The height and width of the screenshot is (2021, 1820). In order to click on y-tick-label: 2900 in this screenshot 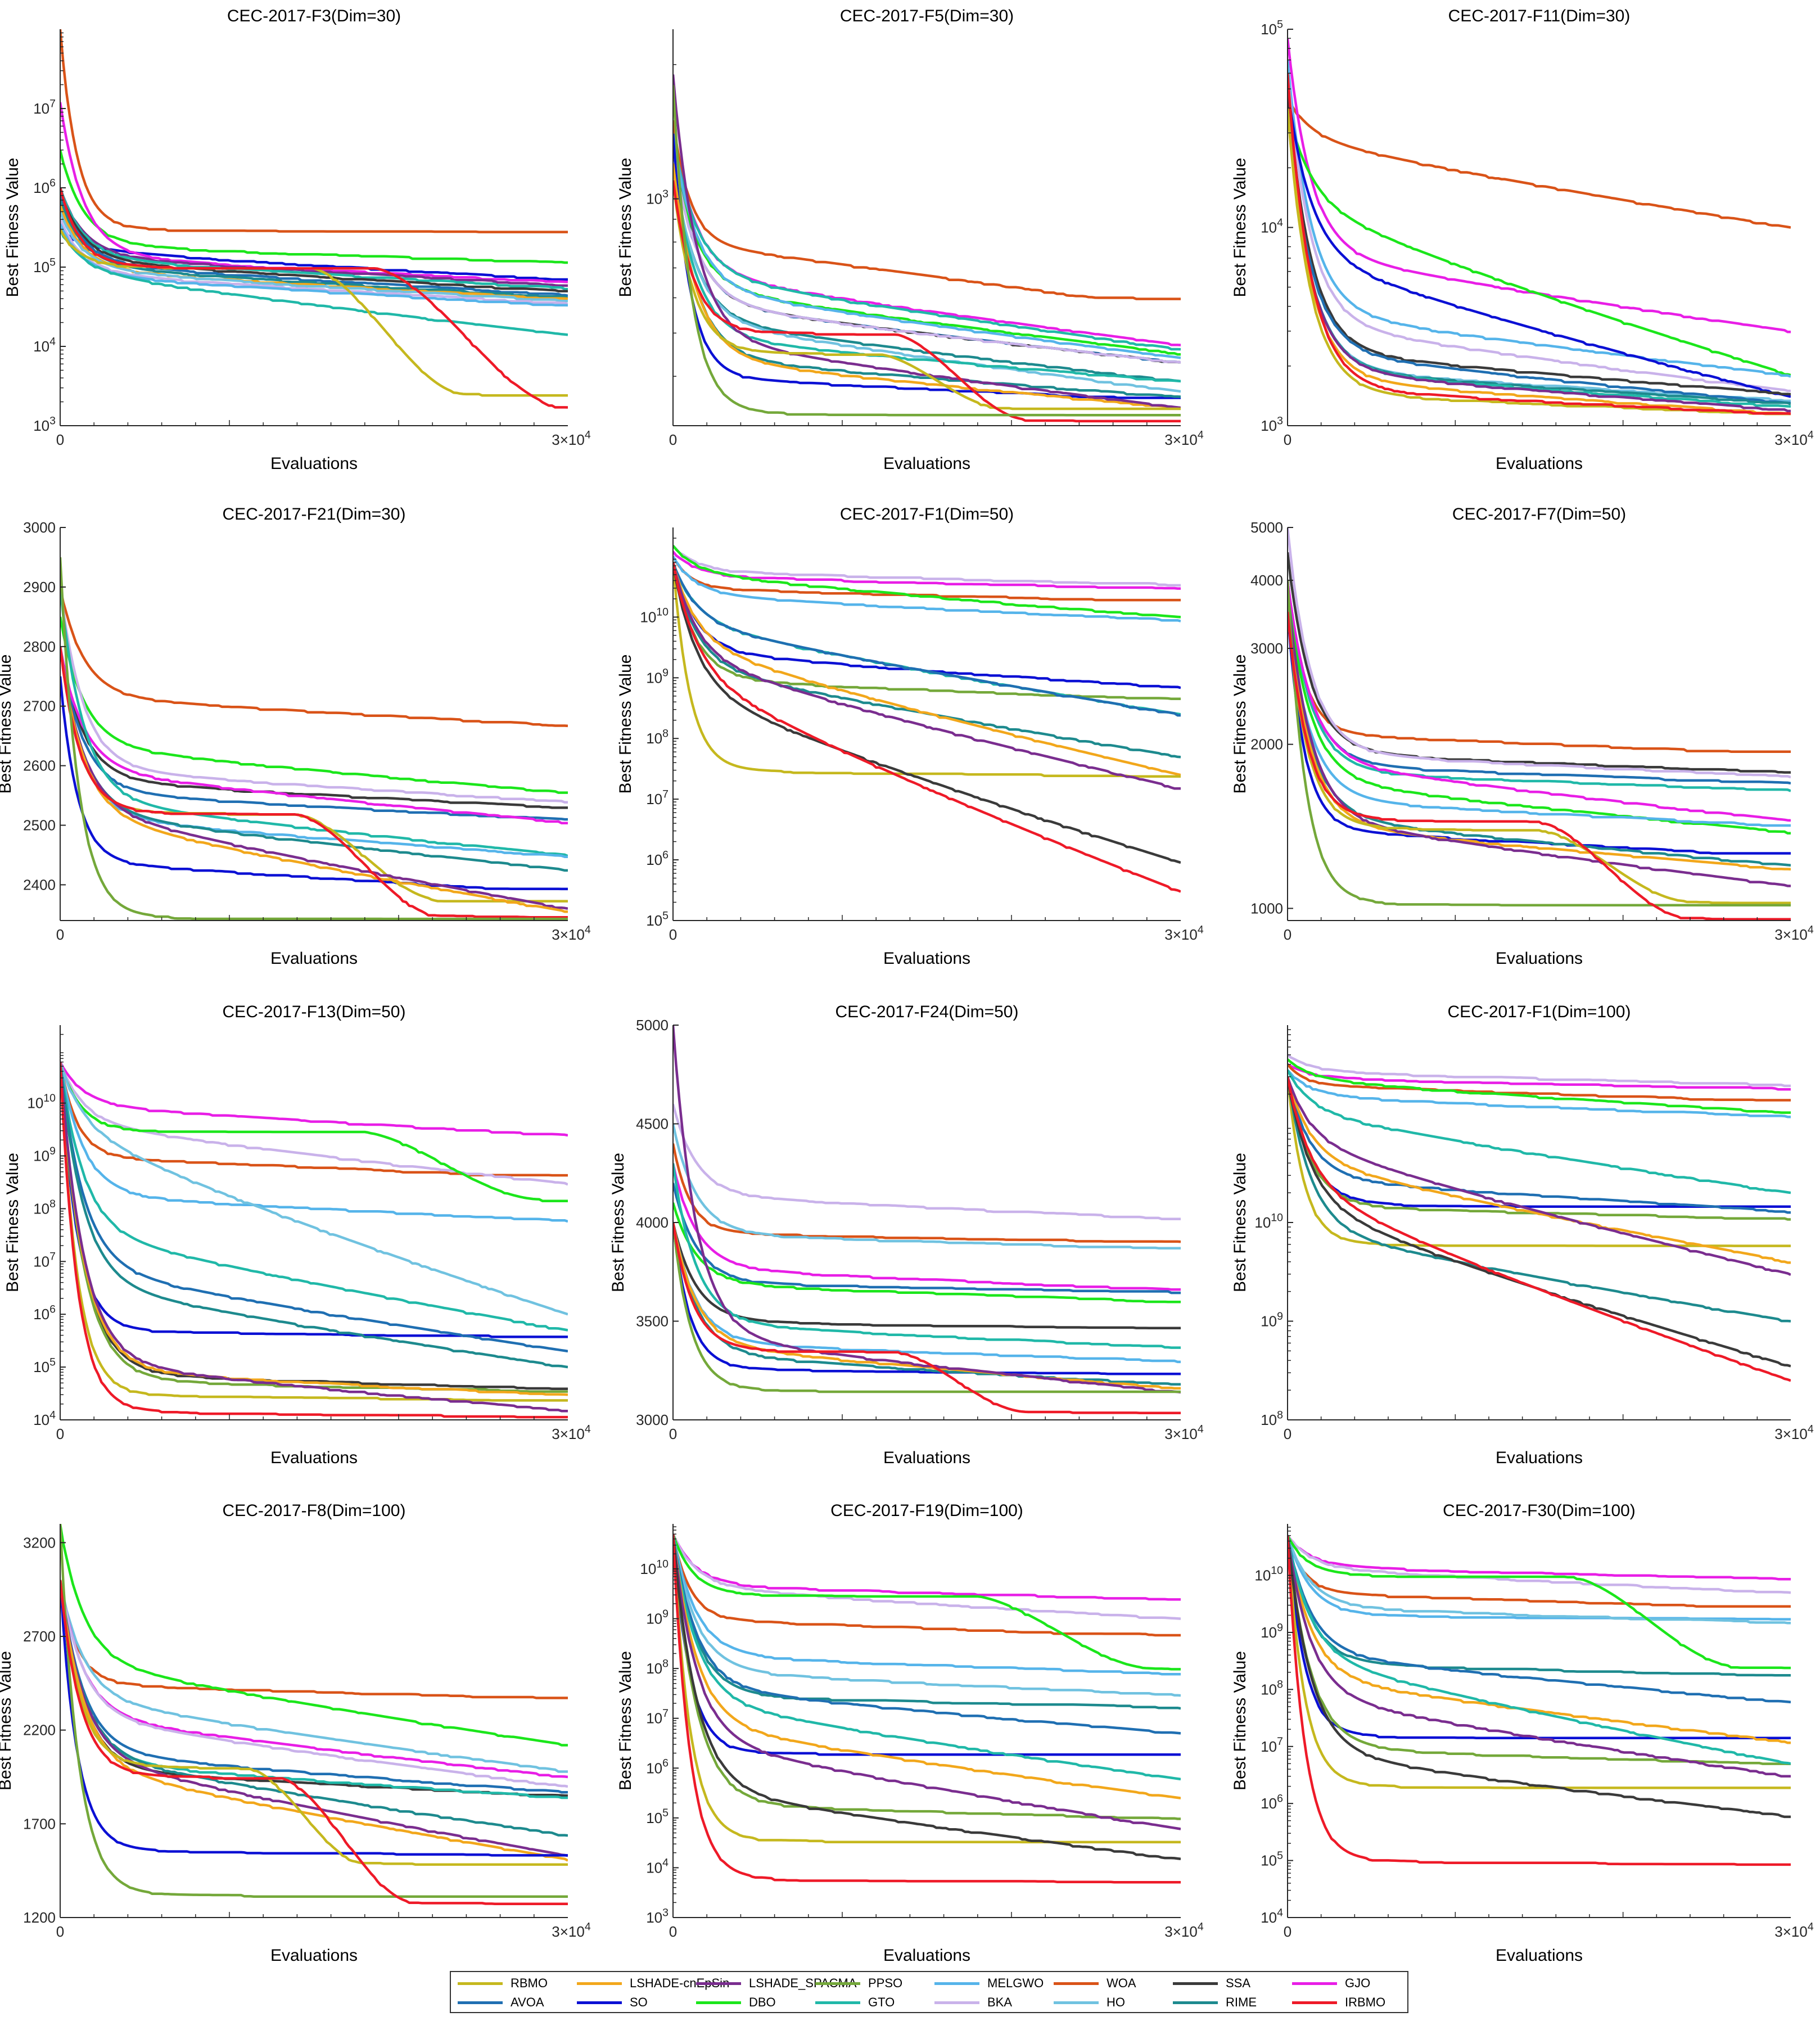, I will do `click(39, 588)`.